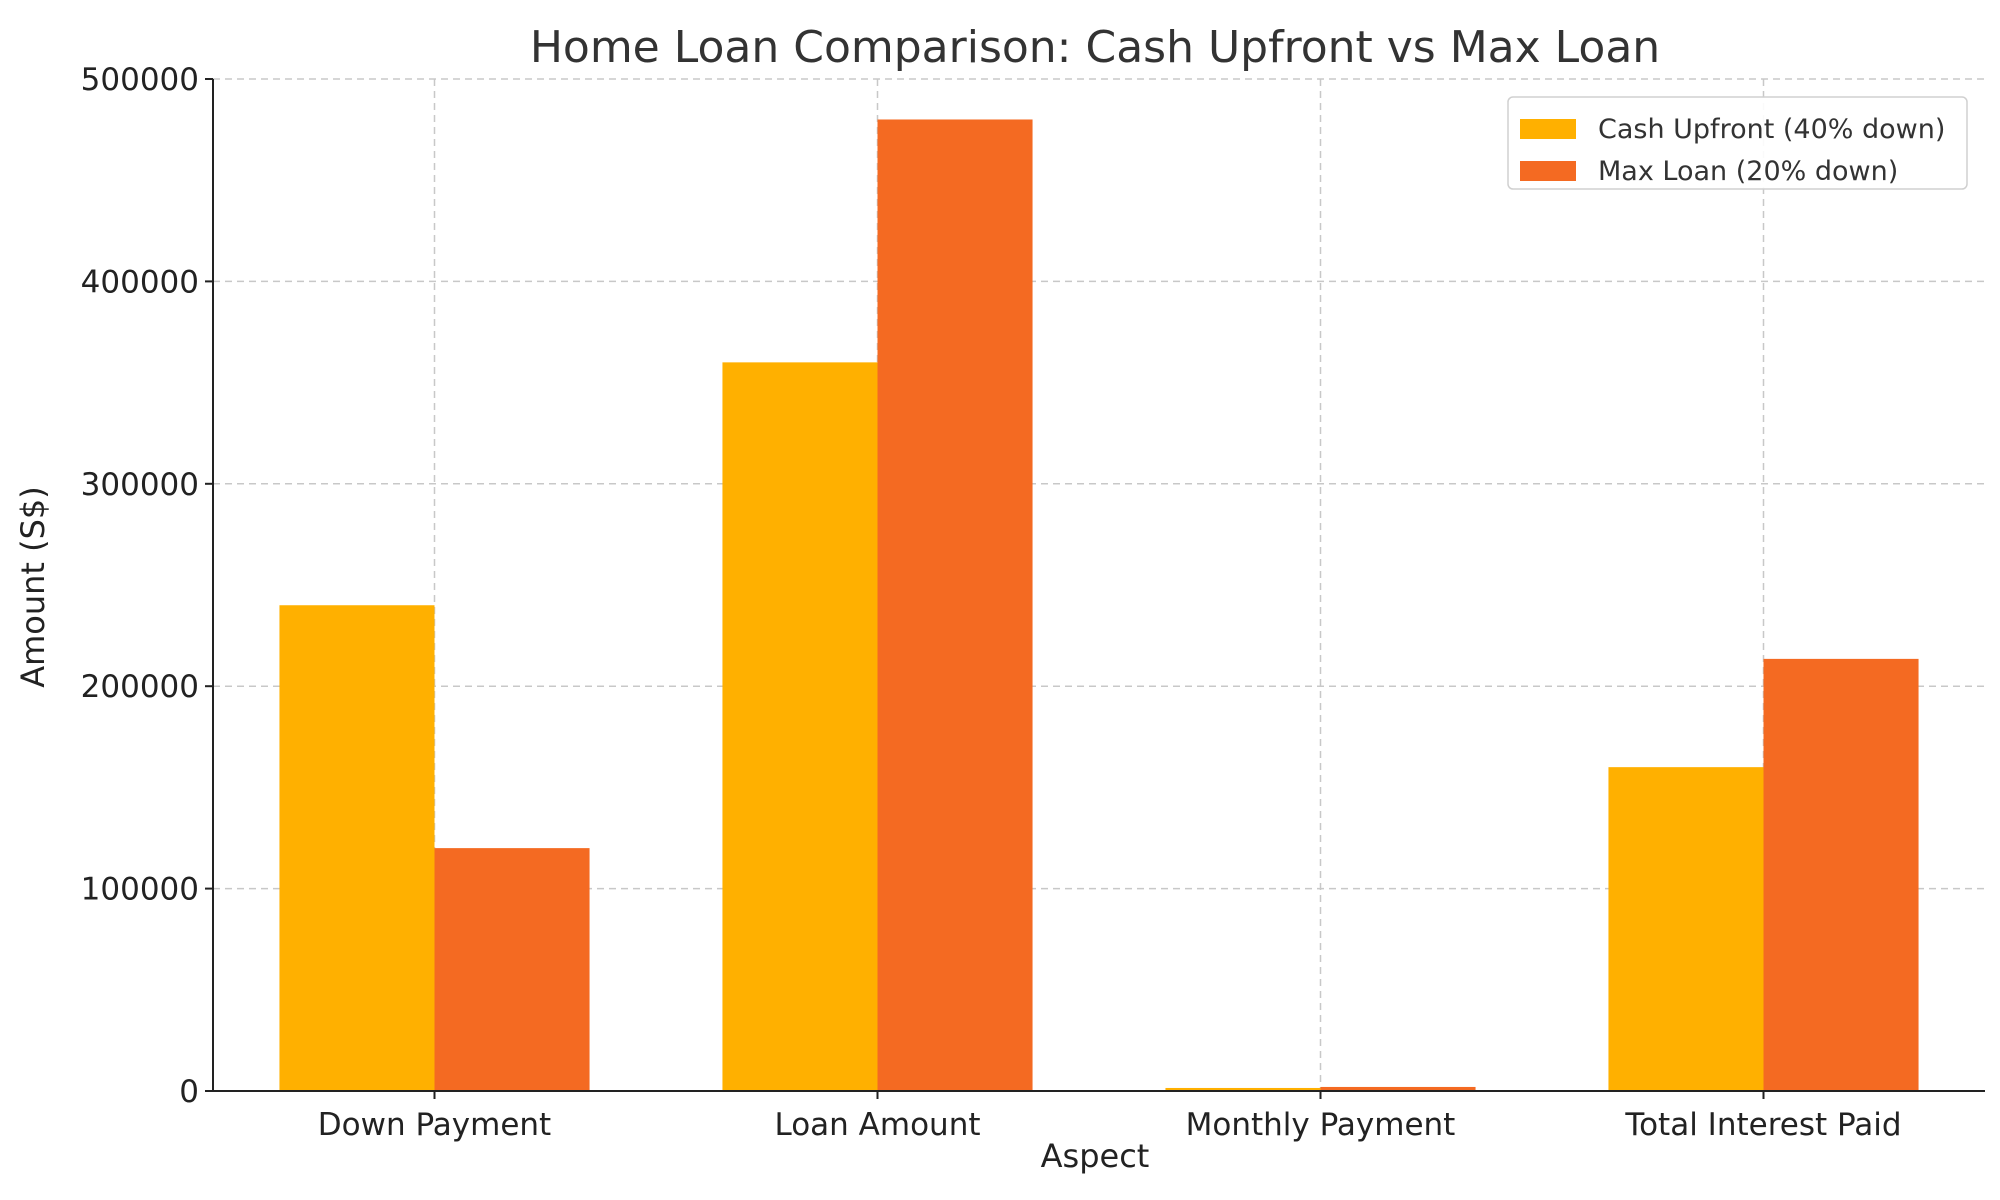 The width and height of the screenshot is (2000, 1200). I want to click on x-axis-title: Aspect, so click(1095, 1156).